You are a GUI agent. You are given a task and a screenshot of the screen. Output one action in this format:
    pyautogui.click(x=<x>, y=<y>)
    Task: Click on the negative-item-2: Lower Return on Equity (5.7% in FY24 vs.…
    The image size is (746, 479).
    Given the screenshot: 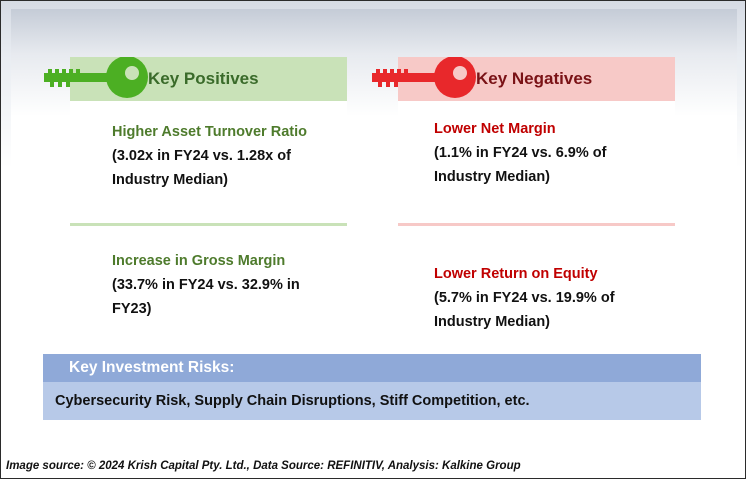 What is the action you would take?
    pyautogui.click(x=549, y=298)
    